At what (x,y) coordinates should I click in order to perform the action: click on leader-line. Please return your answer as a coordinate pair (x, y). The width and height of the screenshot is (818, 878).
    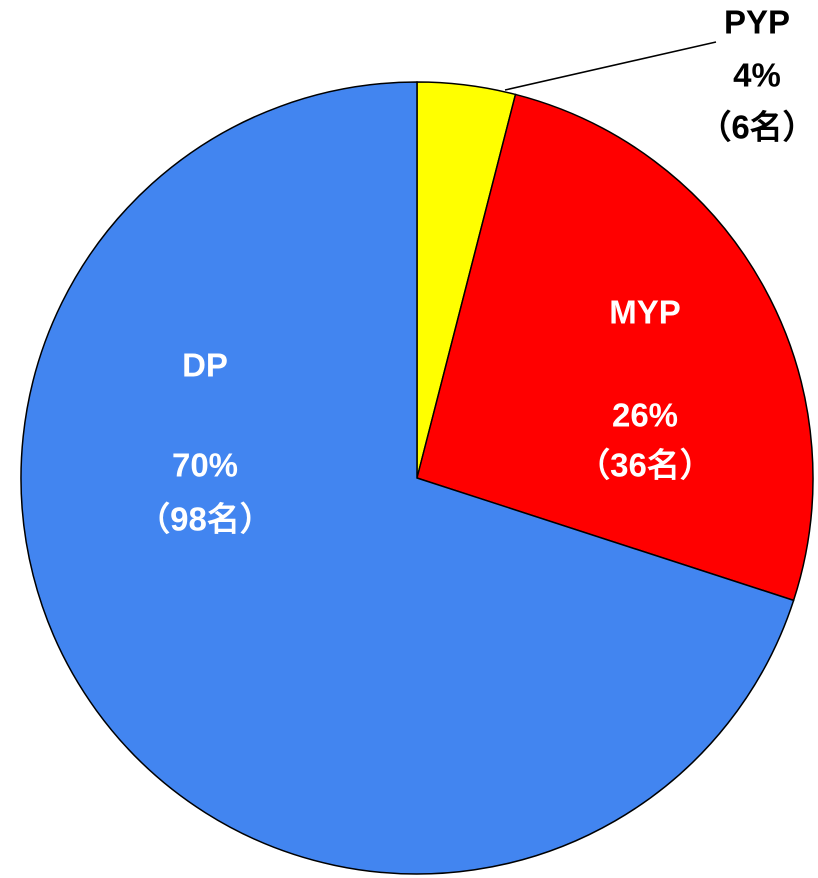
    Looking at the image, I should click on (610, 66).